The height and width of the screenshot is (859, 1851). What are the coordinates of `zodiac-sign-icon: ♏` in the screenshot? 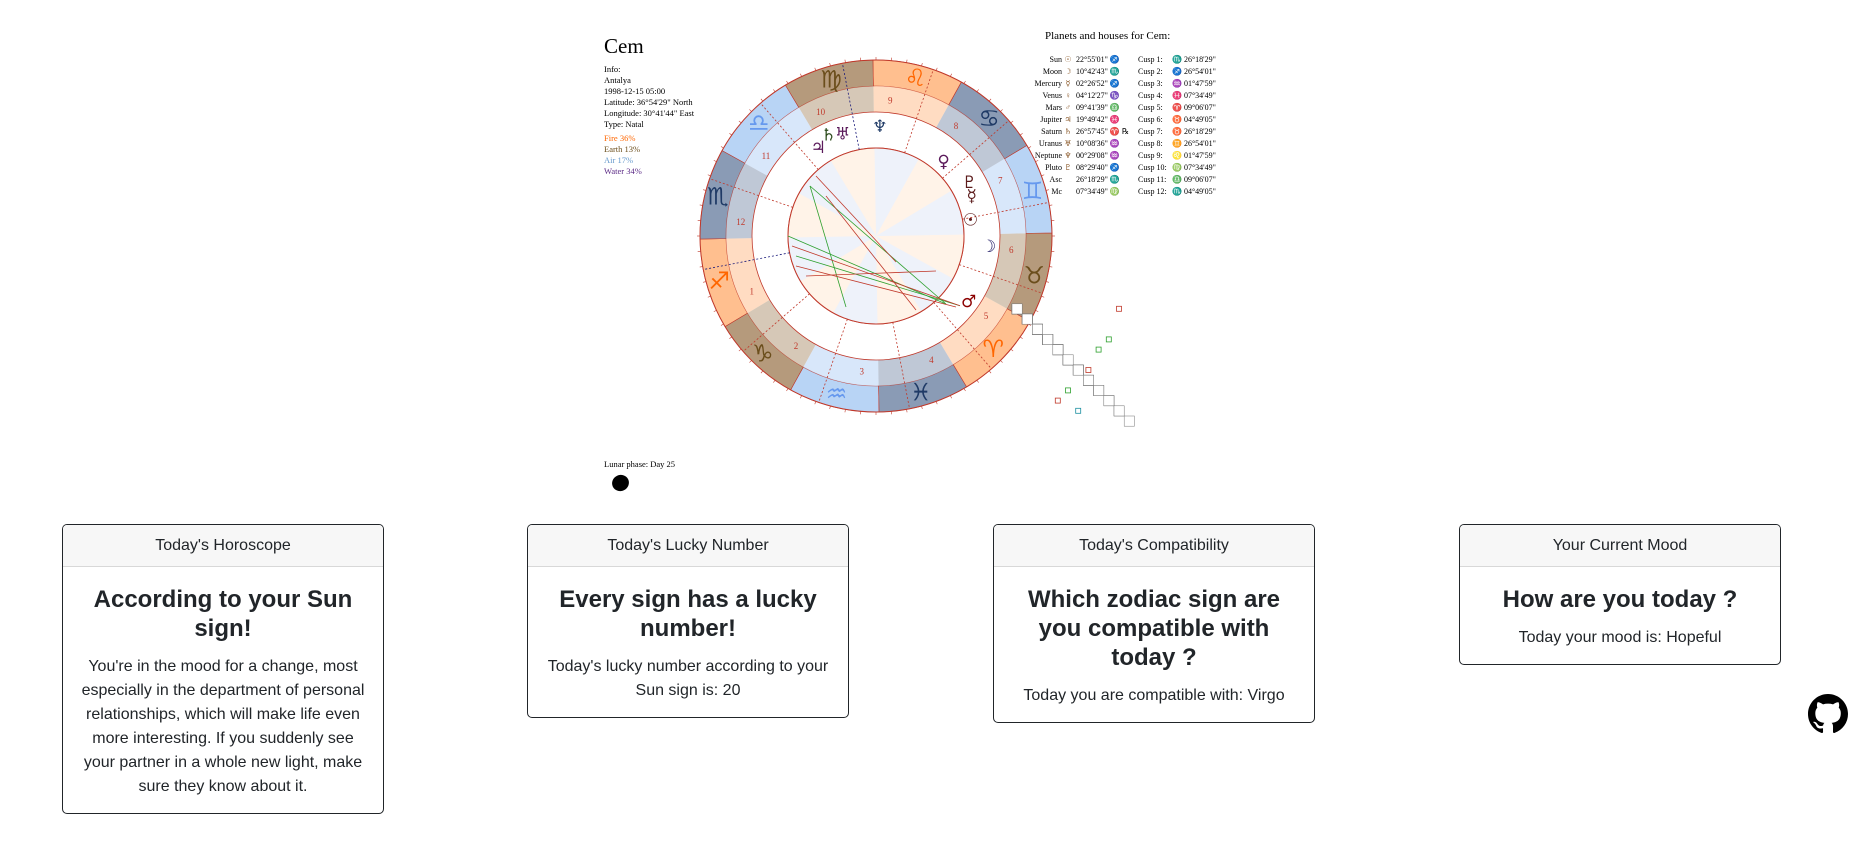 It's located at (718, 197).